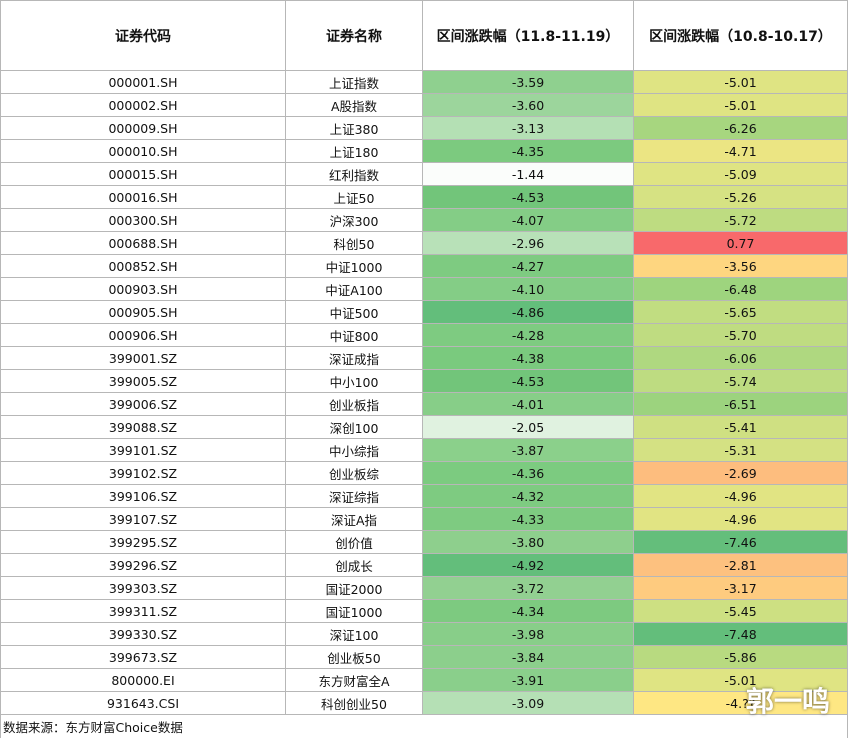 The width and height of the screenshot is (848, 738). I want to click on security-name-cell: A股指数, so click(354, 105).